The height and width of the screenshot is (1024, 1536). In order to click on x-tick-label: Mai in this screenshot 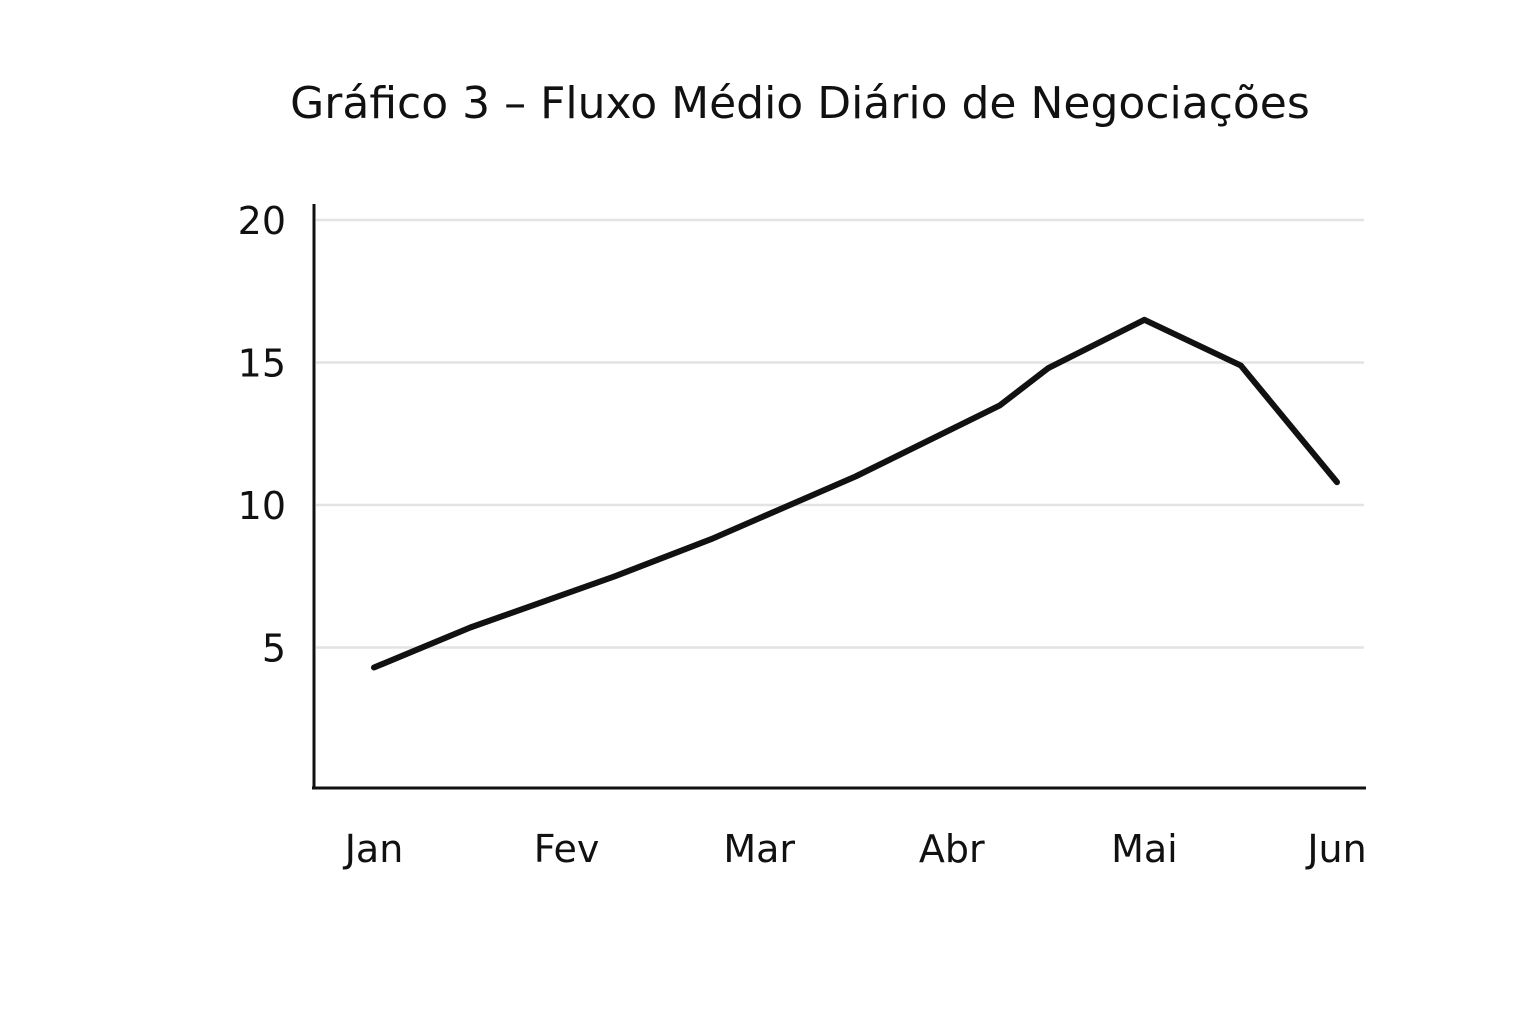, I will do `click(1144, 849)`.